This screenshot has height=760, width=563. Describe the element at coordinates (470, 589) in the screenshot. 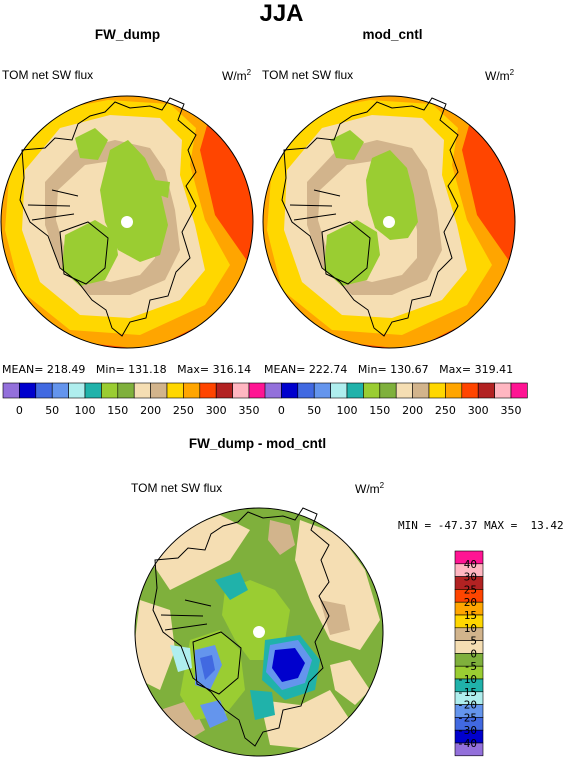

I see `colorbar-tick-label: 25` at that location.